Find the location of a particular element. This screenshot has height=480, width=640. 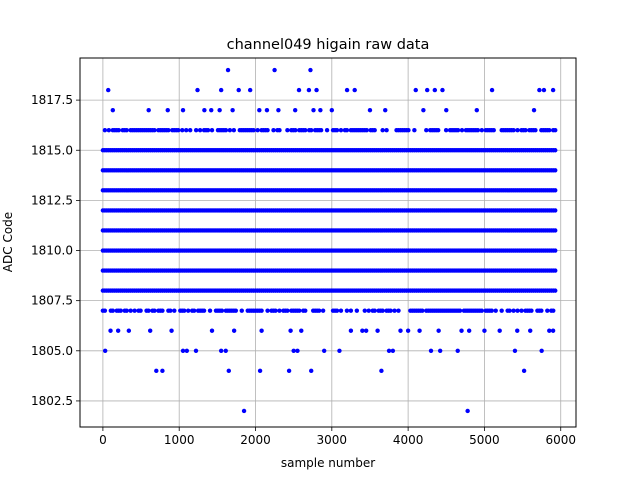

y-tick-label: 1805.0 is located at coordinates (52, 351).